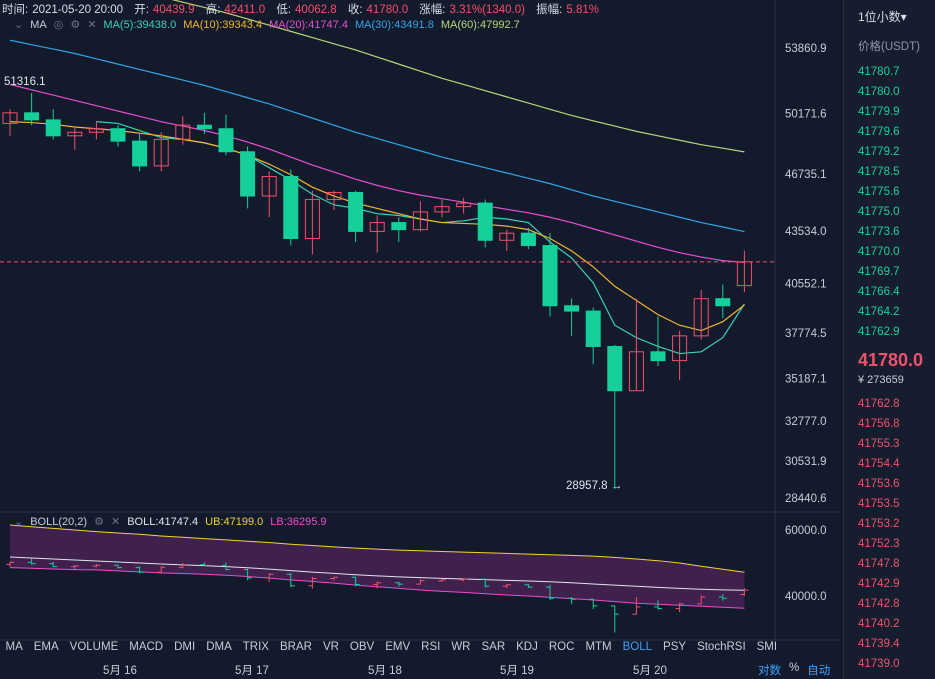 Image resolution: width=935 pixels, height=679 pixels. What do you see at coordinates (472, 10) in the screenshot?
I see `change-label: 涨幅: 3.31%(1340.0)` at bounding box center [472, 10].